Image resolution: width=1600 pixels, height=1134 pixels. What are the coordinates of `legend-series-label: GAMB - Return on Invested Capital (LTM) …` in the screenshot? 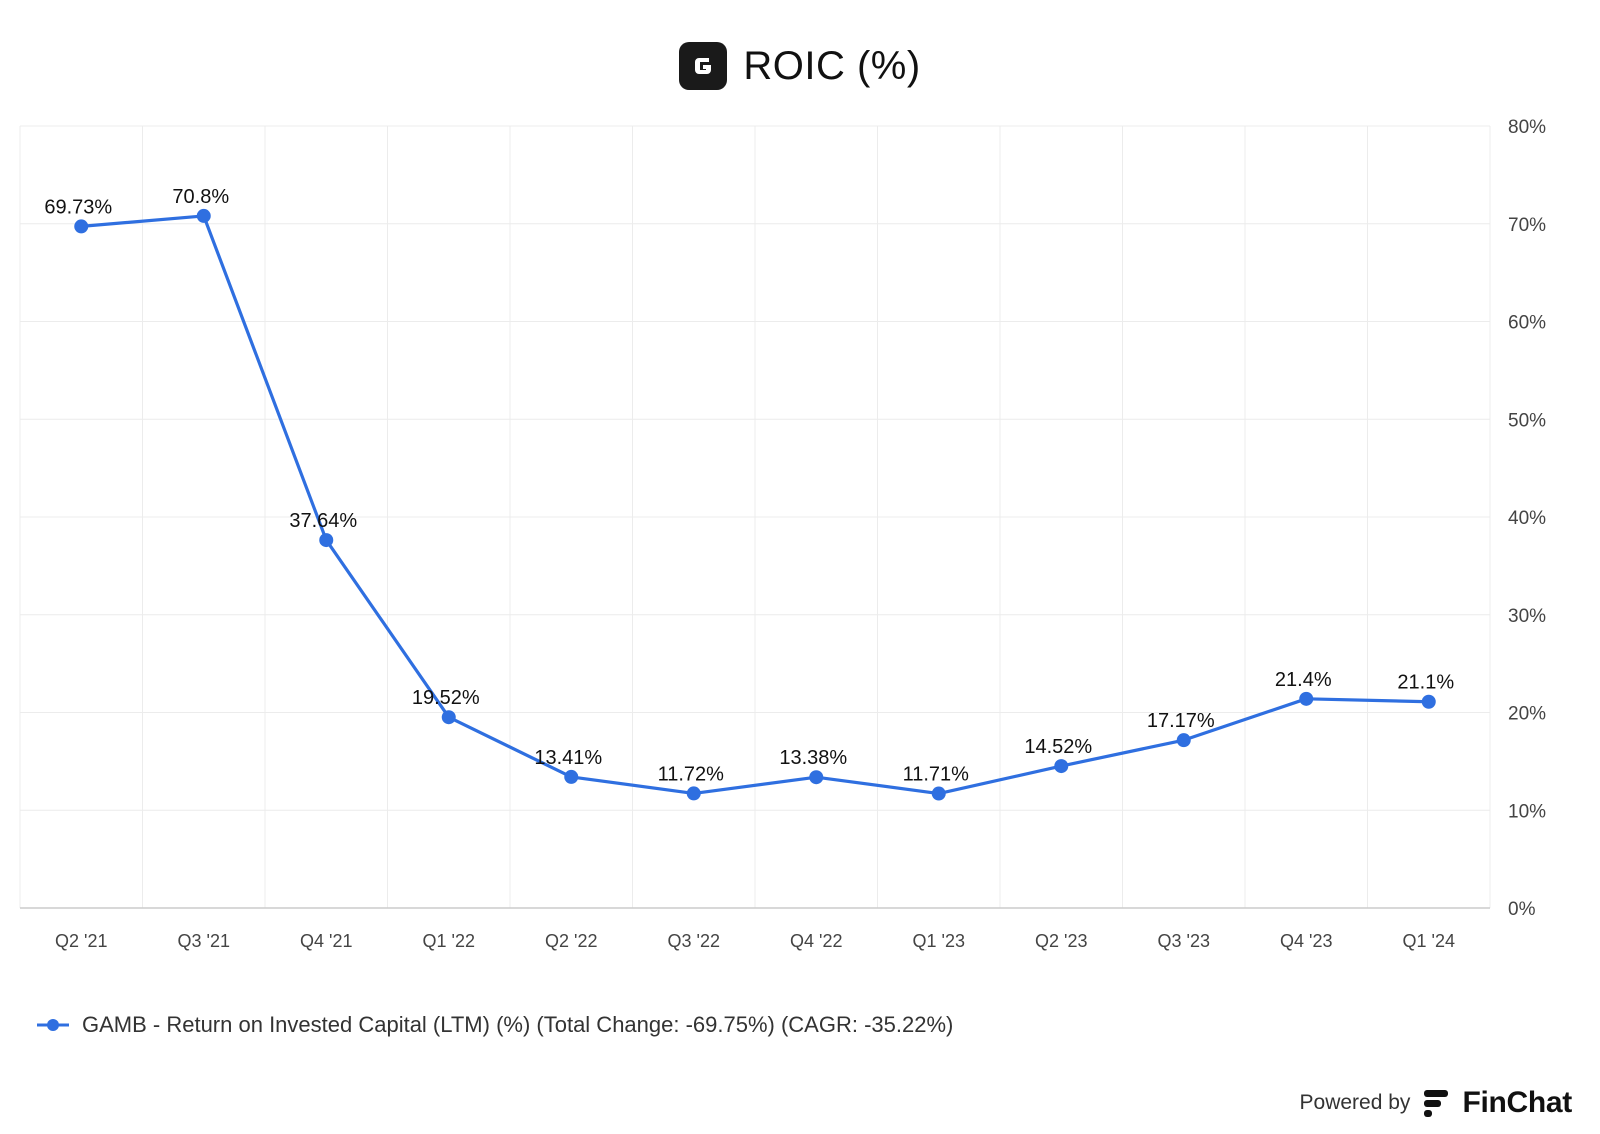 It's located at (518, 1024).